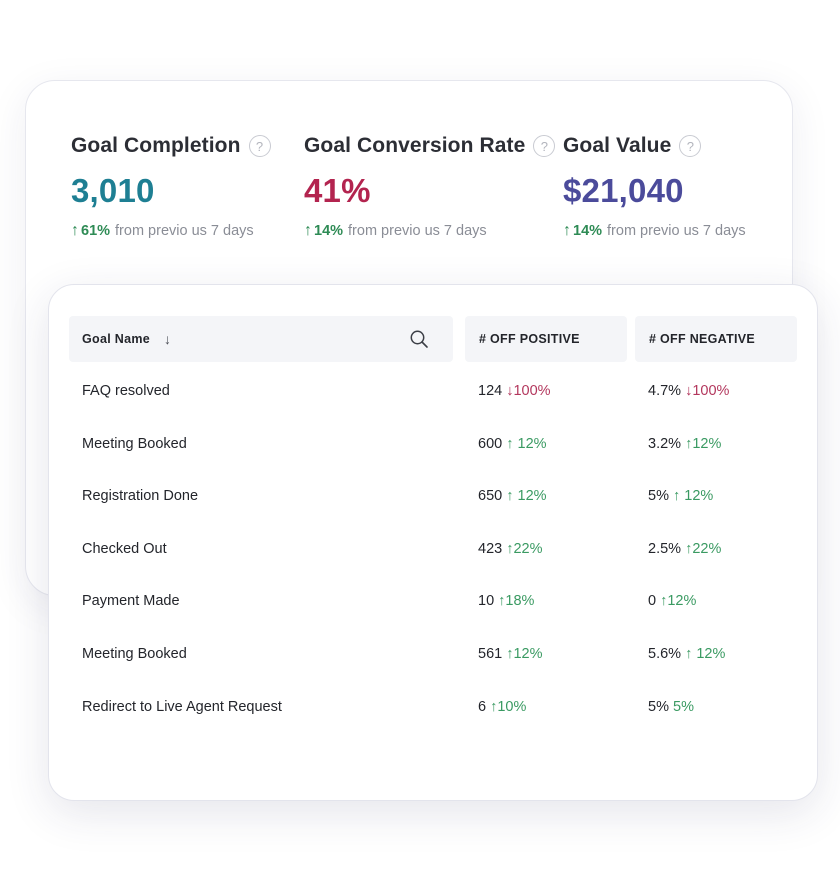 The width and height of the screenshot is (840, 880). Describe the element at coordinates (415, 145) in the screenshot. I see `metric-title: Goal Conversion Rate` at that location.